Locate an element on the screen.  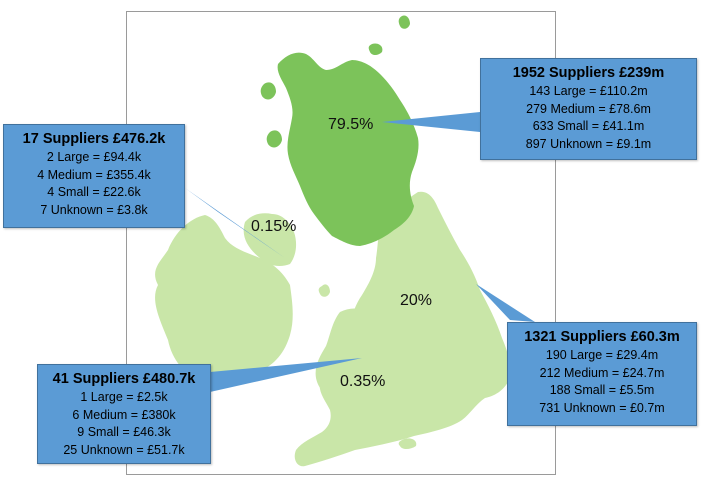
england-row-medium: 212 Medium = £24.7m is located at coordinates (602, 372).